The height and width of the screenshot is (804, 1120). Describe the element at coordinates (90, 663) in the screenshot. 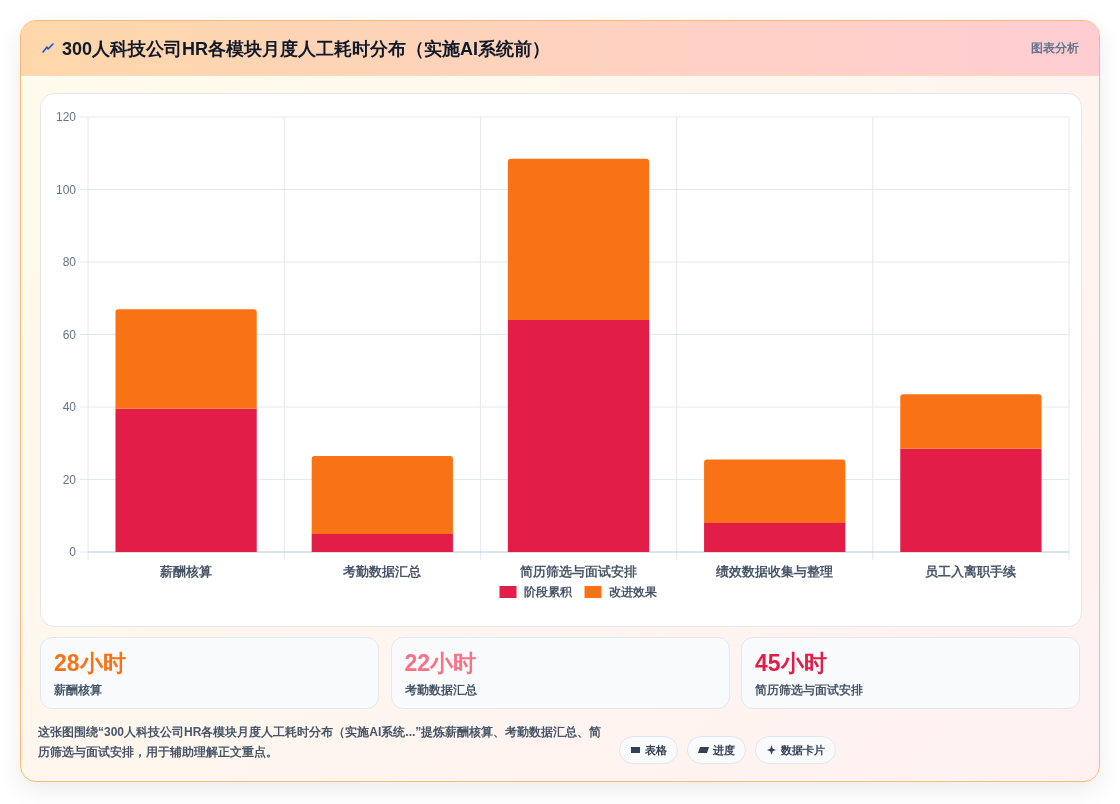

I see `text: 28小时` at that location.